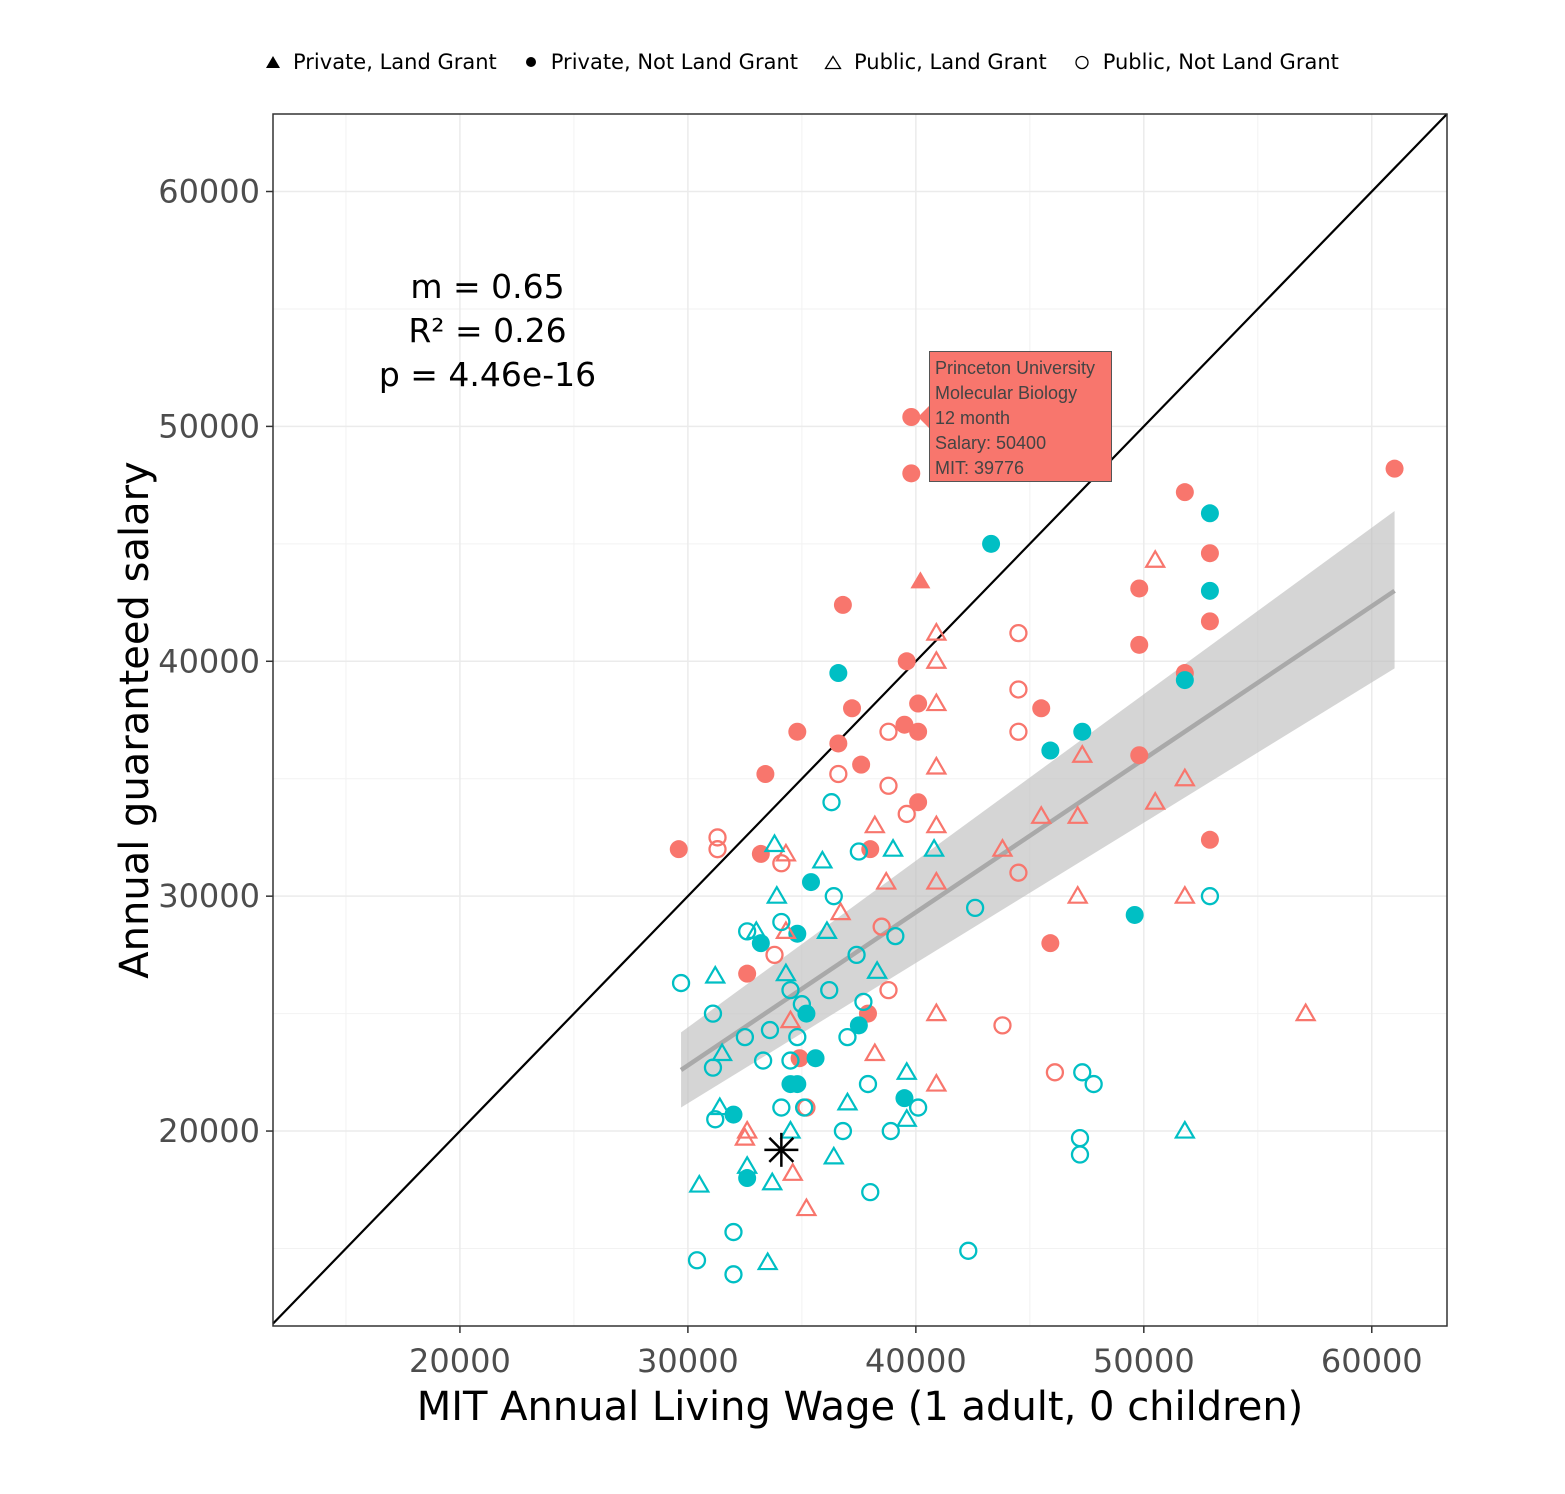 This screenshot has height=1494, width=1565. Describe the element at coordinates (1006, 393) in the screenshot. I see `tooltip-department: Molecular Biology` at that location.